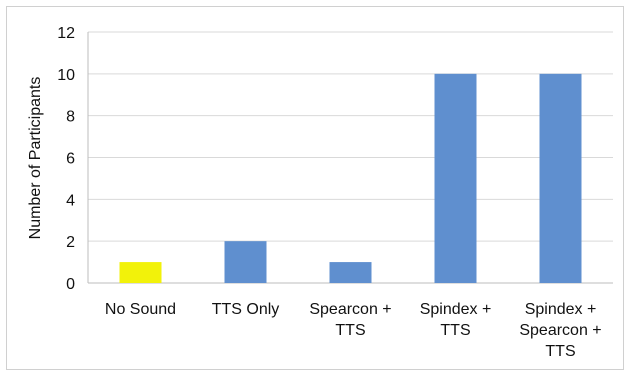  Describe the element at coordinates (140, 309) in the screenshot. I see `x-category-label: No Sound` at that location.